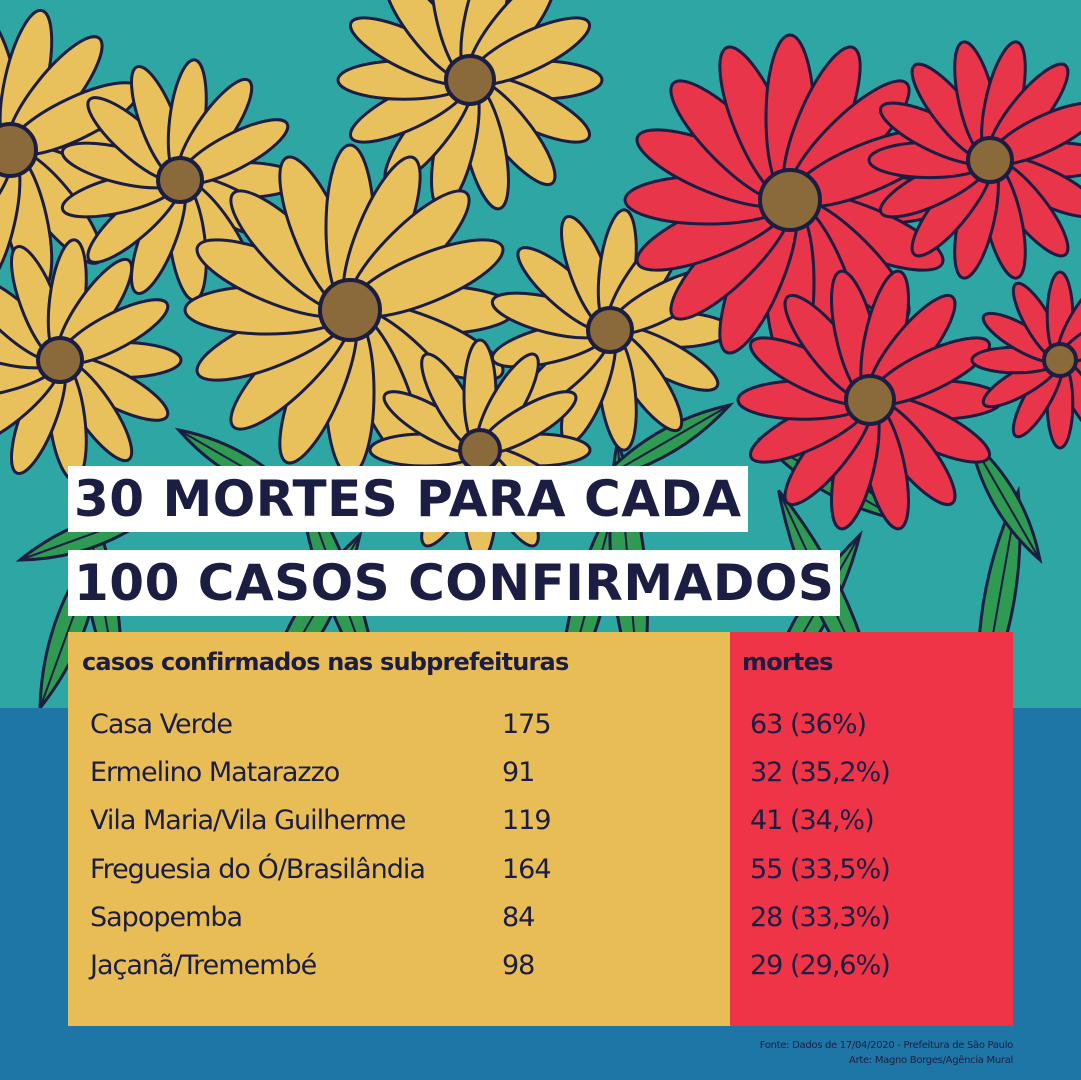  What do you see at coordinates (820, 869) in the screenshot?
I see `row-deaths: 55 (33,5%)` at bounding box center [820, 869].